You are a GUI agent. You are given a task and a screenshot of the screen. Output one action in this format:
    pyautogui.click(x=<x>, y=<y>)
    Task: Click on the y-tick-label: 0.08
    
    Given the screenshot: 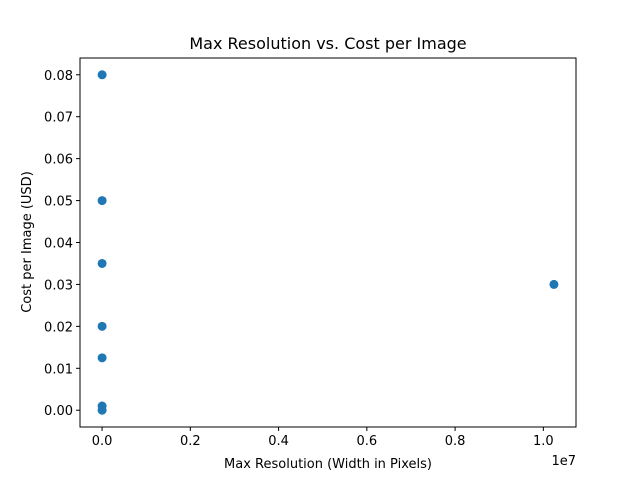 What is the action you would take?
    pyautogui.click(x=58, y=76)
    